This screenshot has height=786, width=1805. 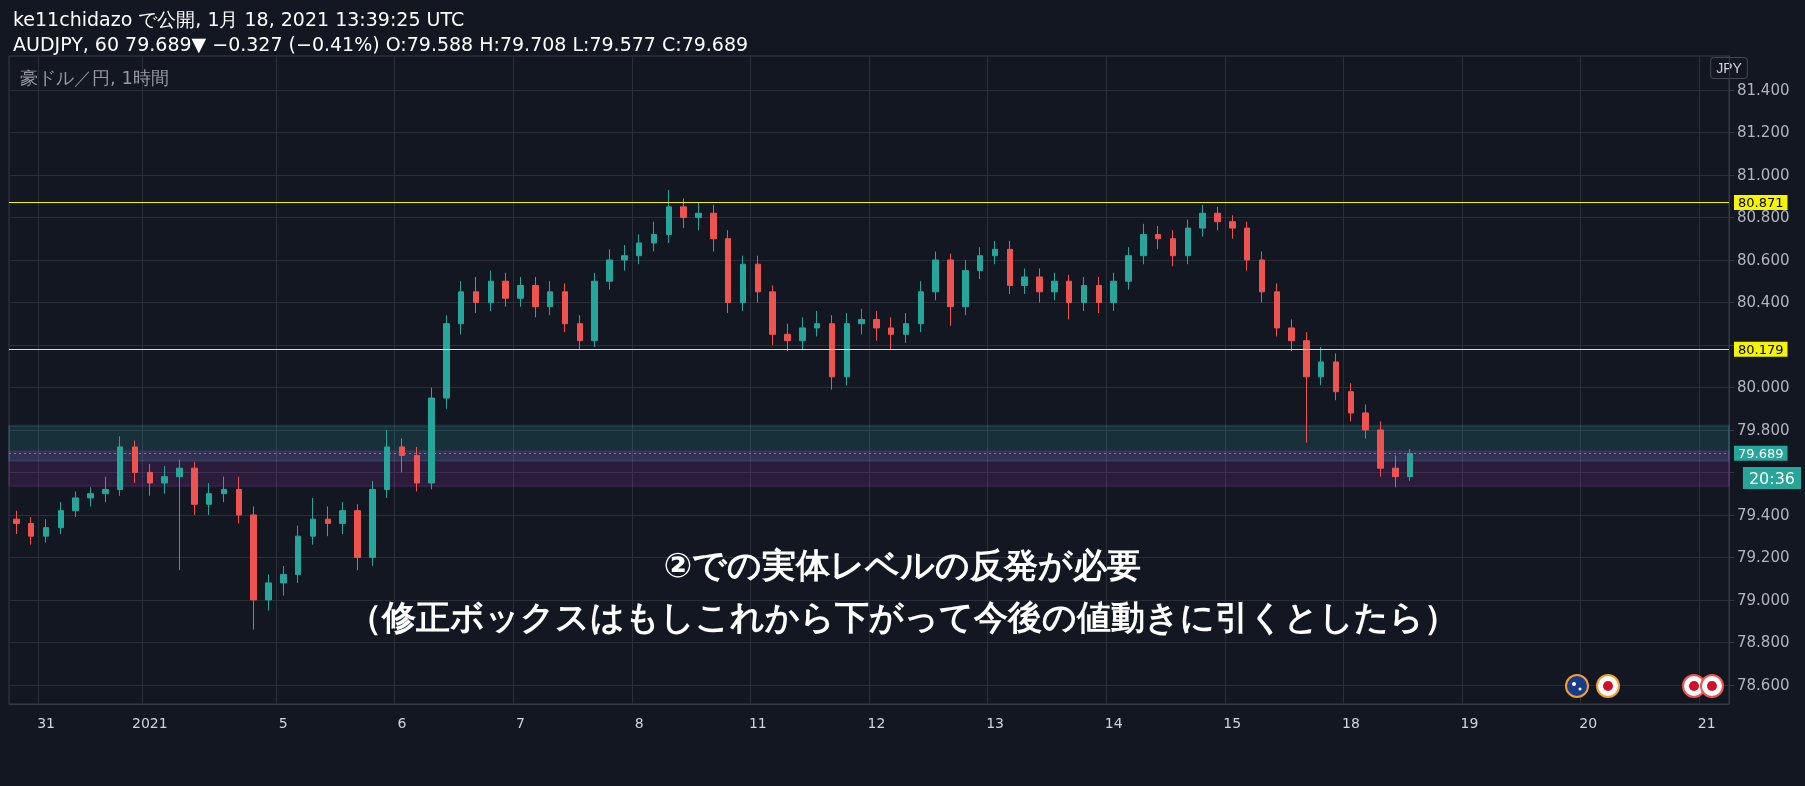 I want to click on annotation: ②での実体レベルの反発が必要, so click(x=902, y=565).